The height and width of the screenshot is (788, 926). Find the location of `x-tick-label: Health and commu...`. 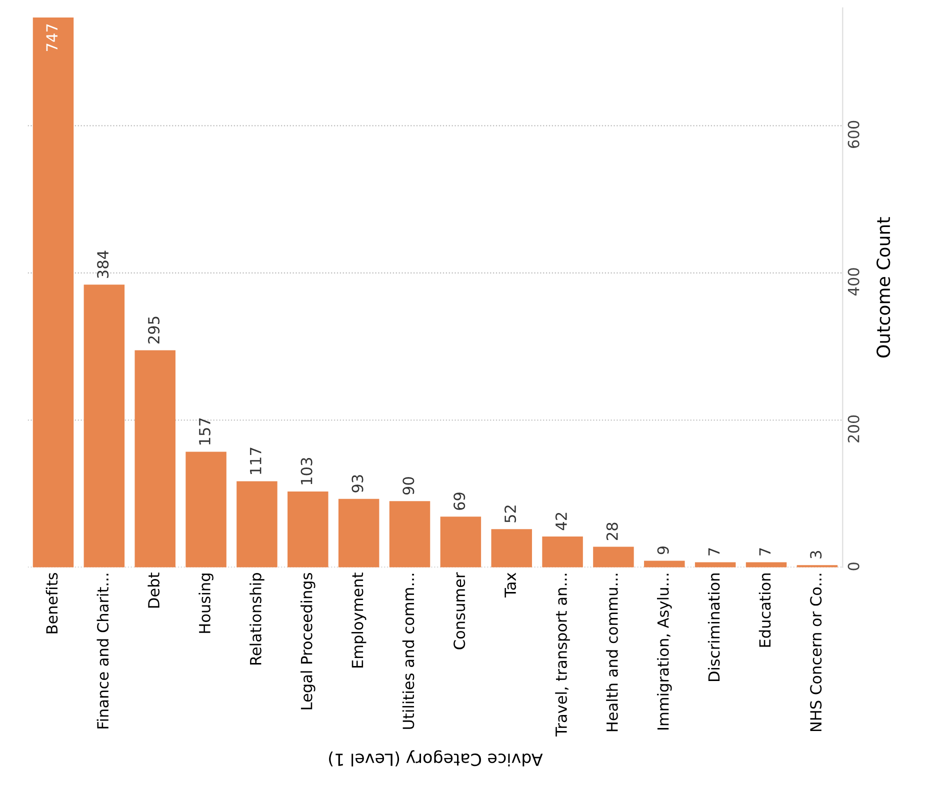

x-tick-label: Health and commu... is located at coordinates (612, 653).